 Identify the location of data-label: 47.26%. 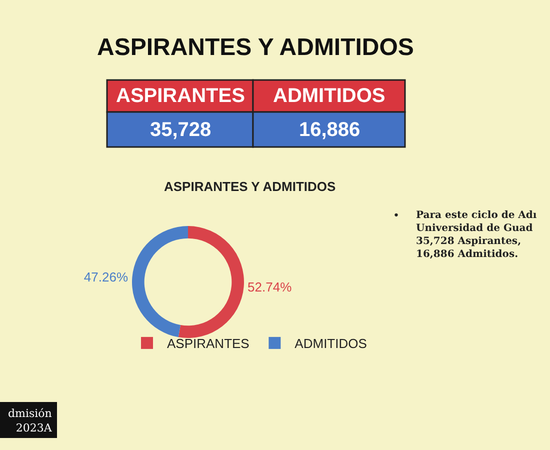
(106, 277).